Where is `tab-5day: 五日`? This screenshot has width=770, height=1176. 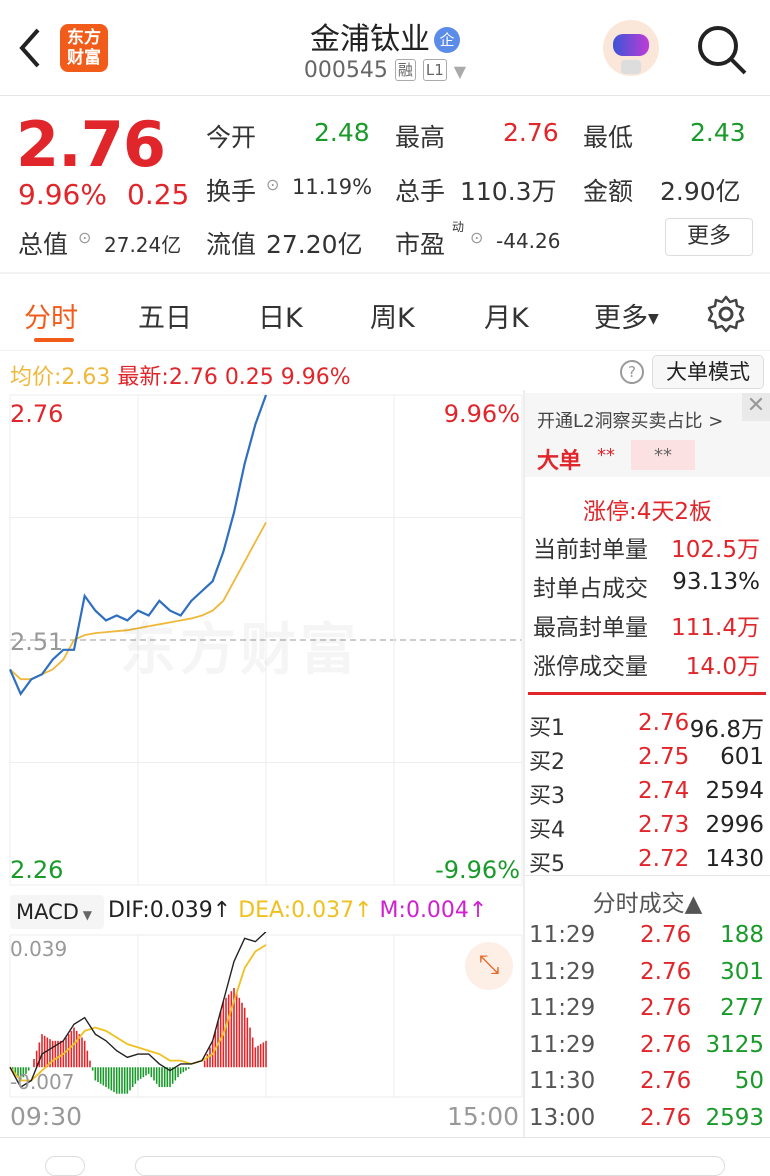
tab-5day: 五日 is located at coordinates (165, 318).